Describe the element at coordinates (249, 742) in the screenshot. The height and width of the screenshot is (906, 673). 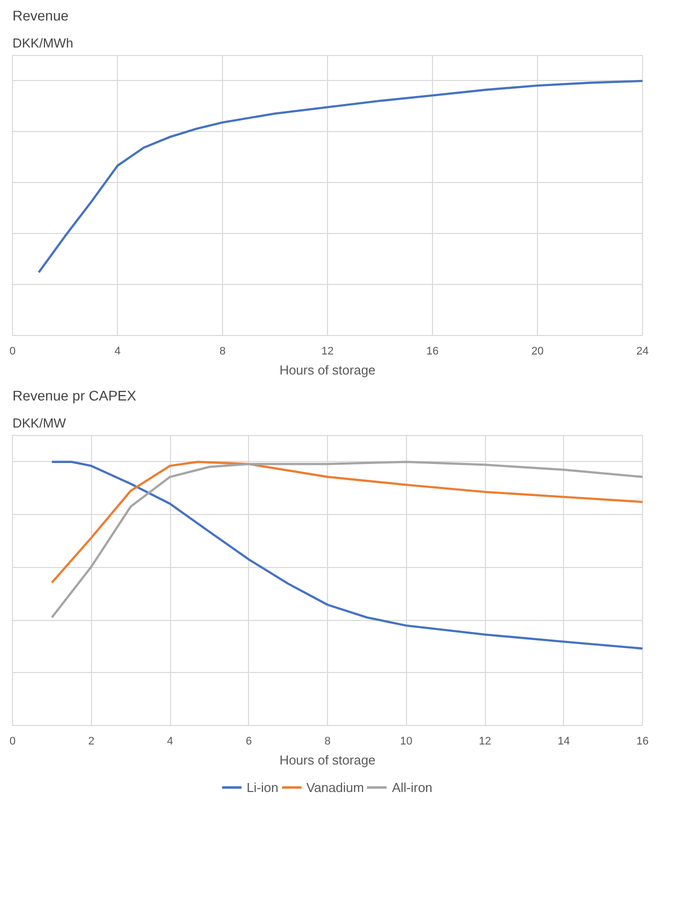
I see `x-tick-label: 6` at that location.